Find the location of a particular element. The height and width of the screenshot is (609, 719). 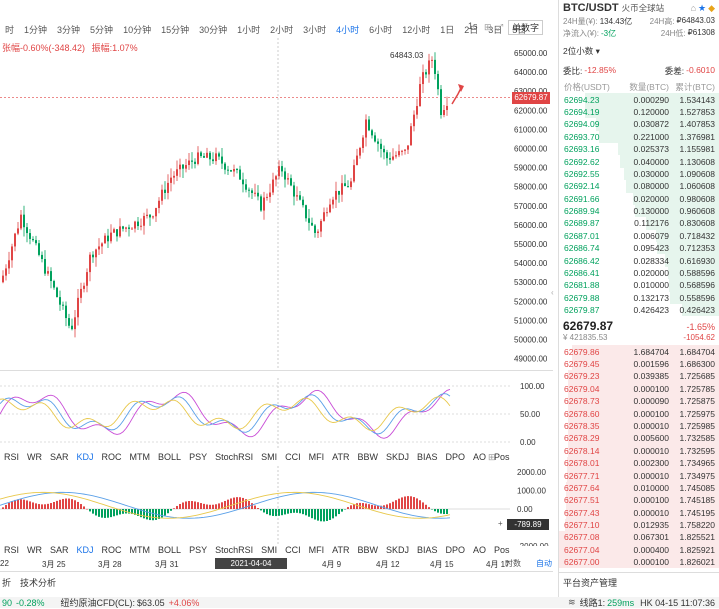

ask-row: 62678.60 0.000100 1.725975 is located at coordinates (639, 413).